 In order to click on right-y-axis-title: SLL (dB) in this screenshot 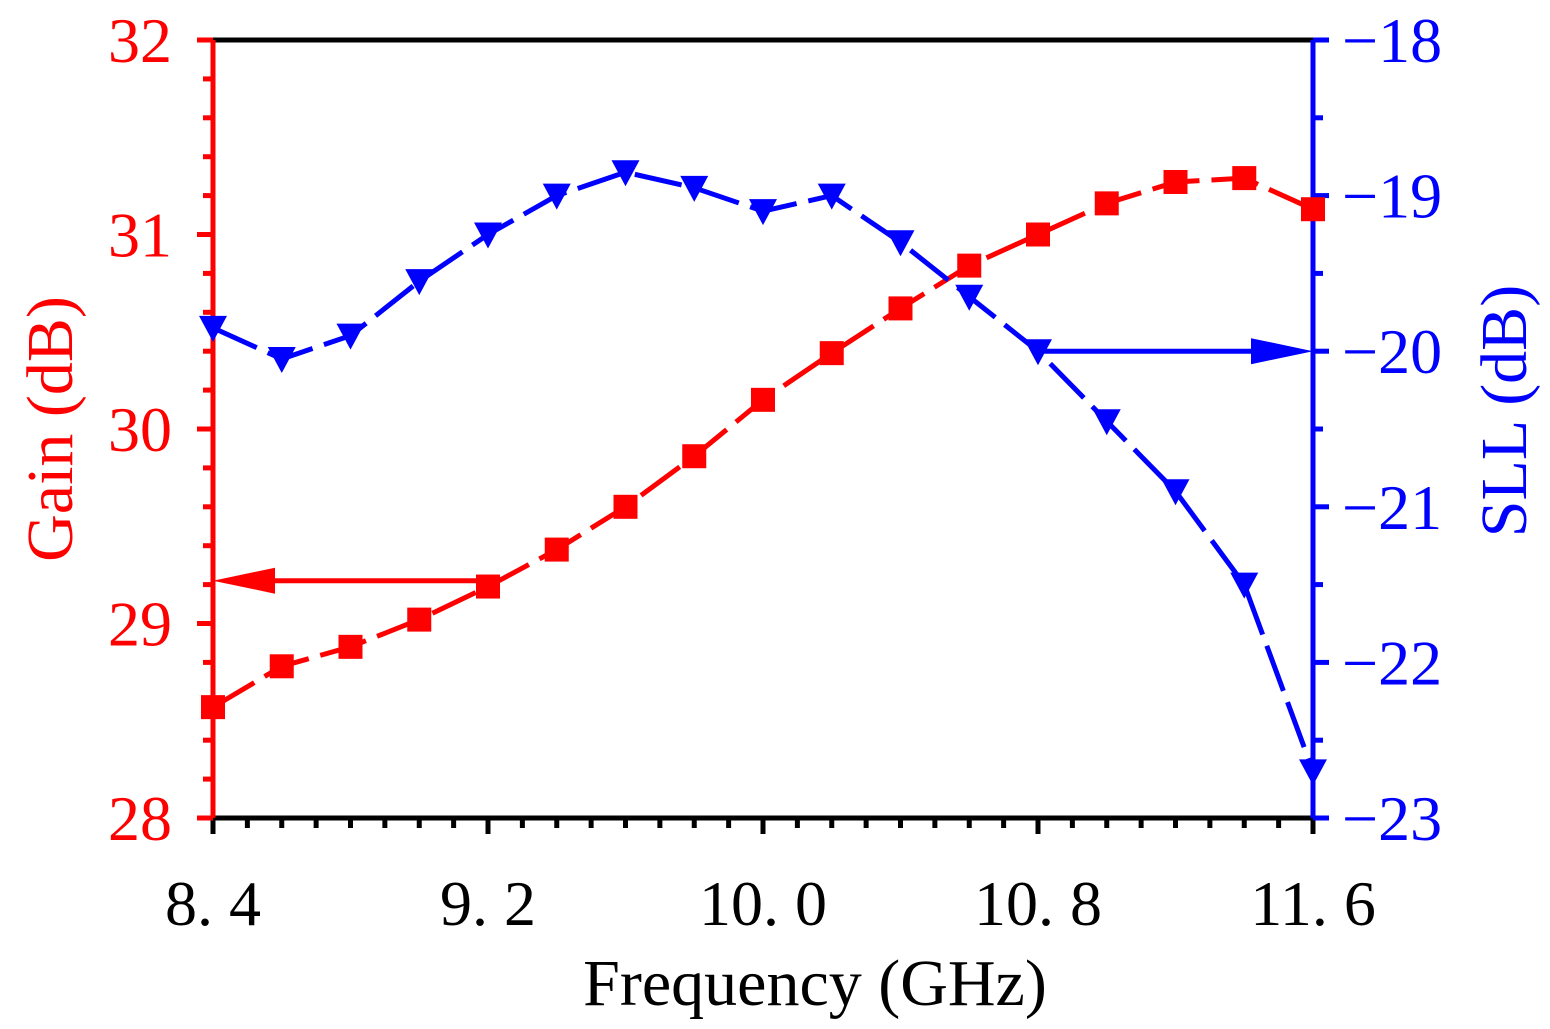, I will do `click(1504, 411)`.